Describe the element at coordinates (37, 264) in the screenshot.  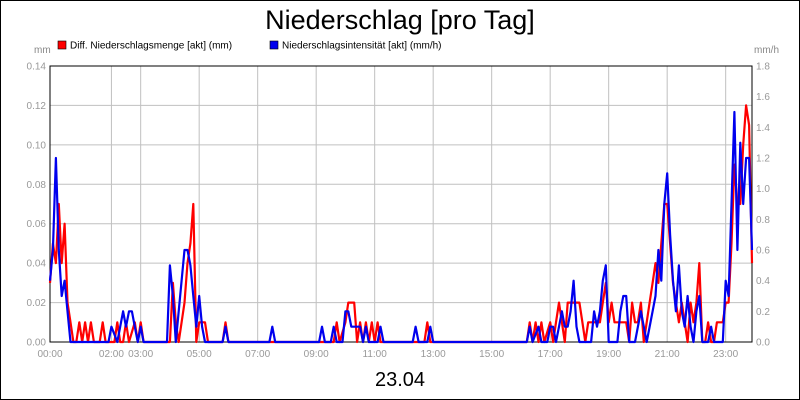
I see `y-left-tick-label: 0.04` at that location.